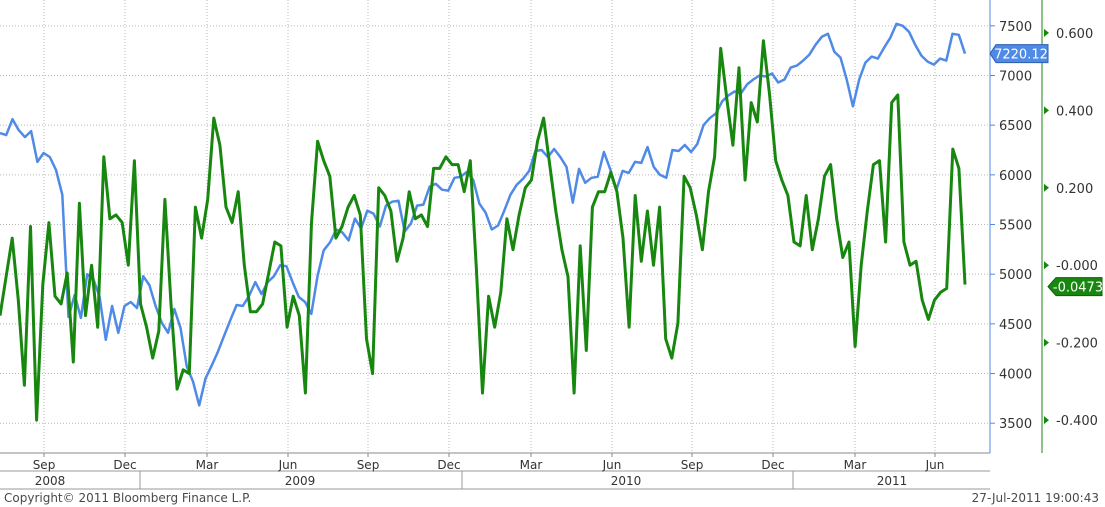  What do you see at coordinates (300, 481) in the screenshot?
I see `x-year-label: 2009` at bounding box center [300, 481].